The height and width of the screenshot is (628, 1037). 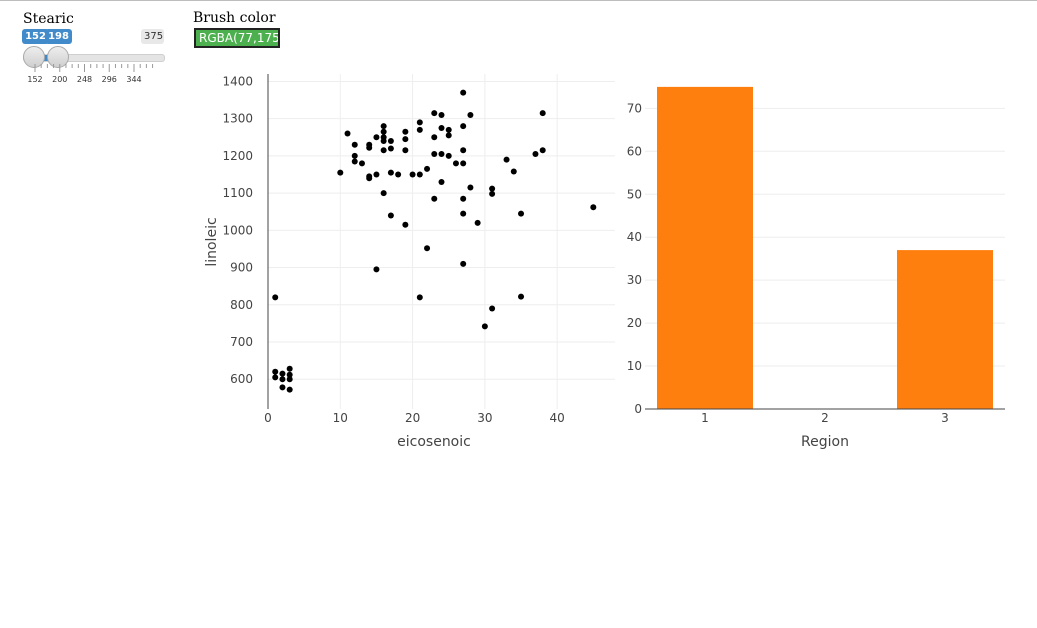 I want to click on scatter-y-axis-label: linoleic, so click(x=212, y=241).